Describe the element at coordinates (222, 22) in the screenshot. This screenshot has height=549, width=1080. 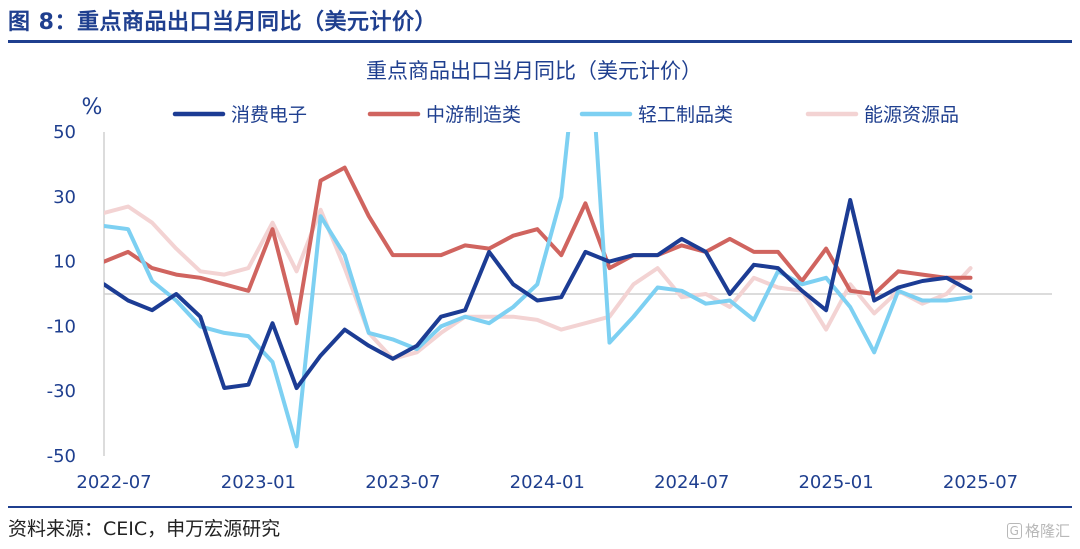
I see `figure-title: 图 8：重点商品出口当月同比（美元计价）` at that location.